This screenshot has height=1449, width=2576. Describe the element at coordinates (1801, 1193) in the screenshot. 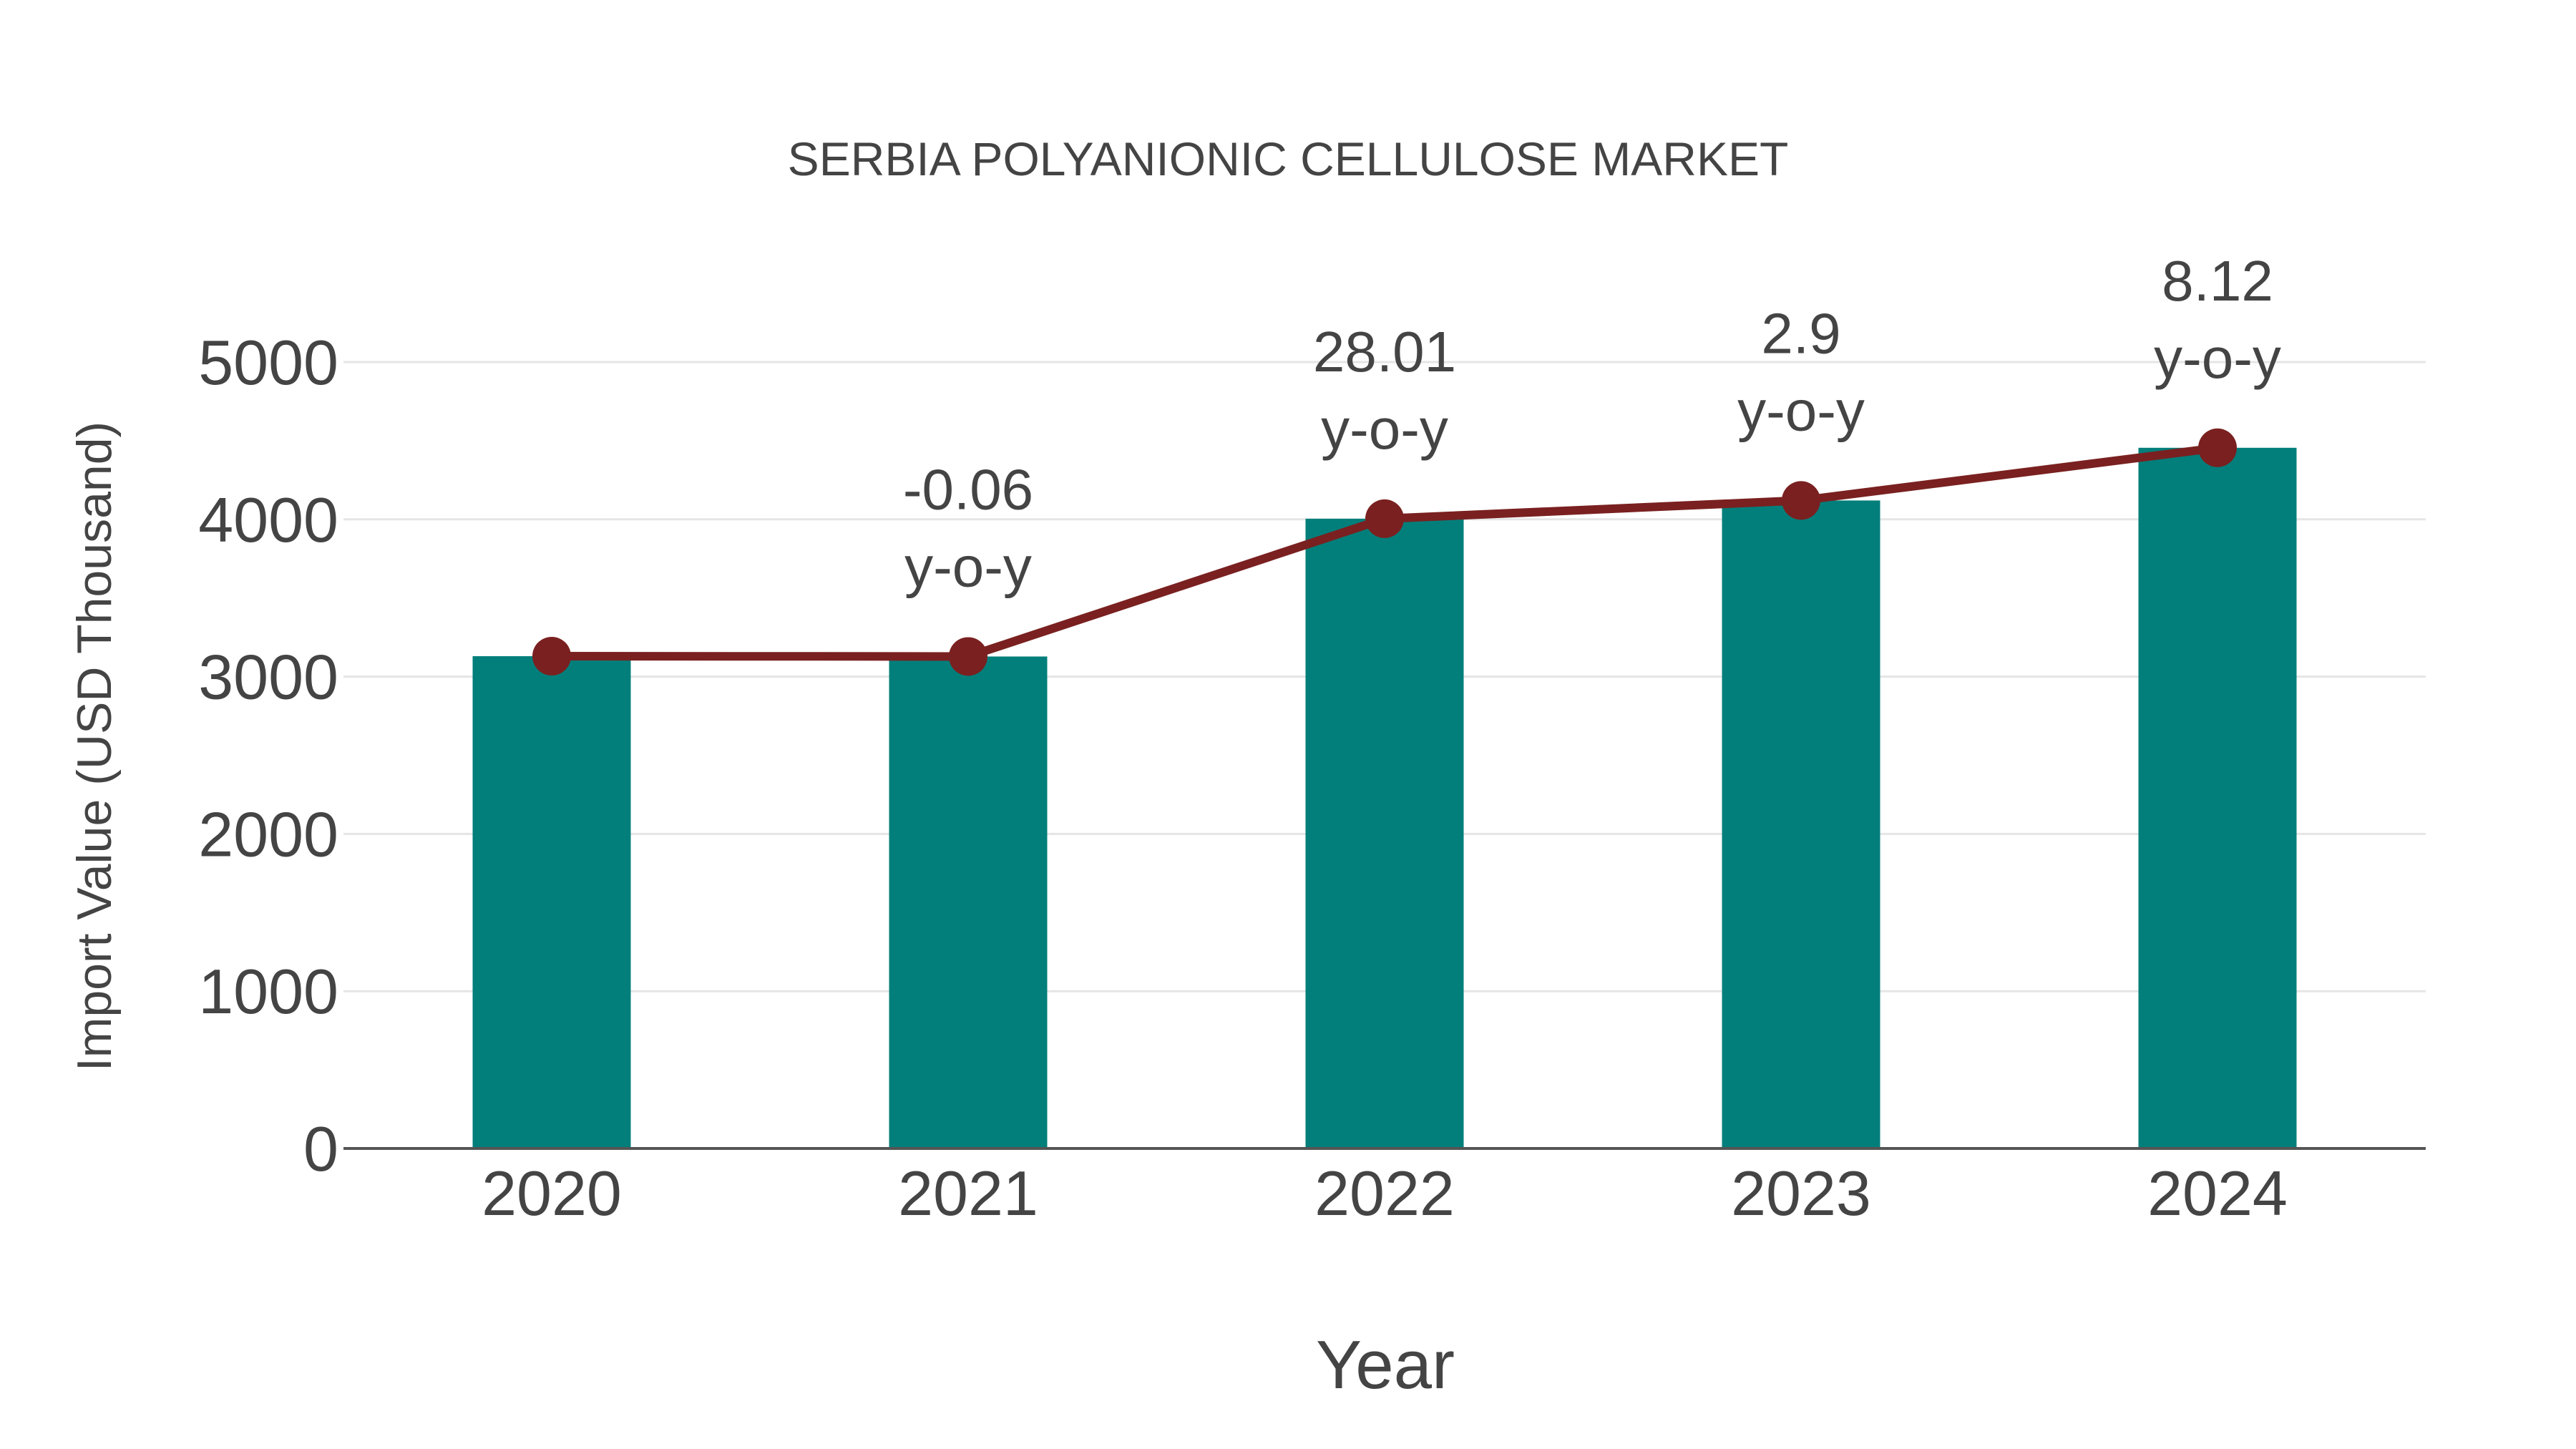

I see `x-tick-label: 2023` at that location.